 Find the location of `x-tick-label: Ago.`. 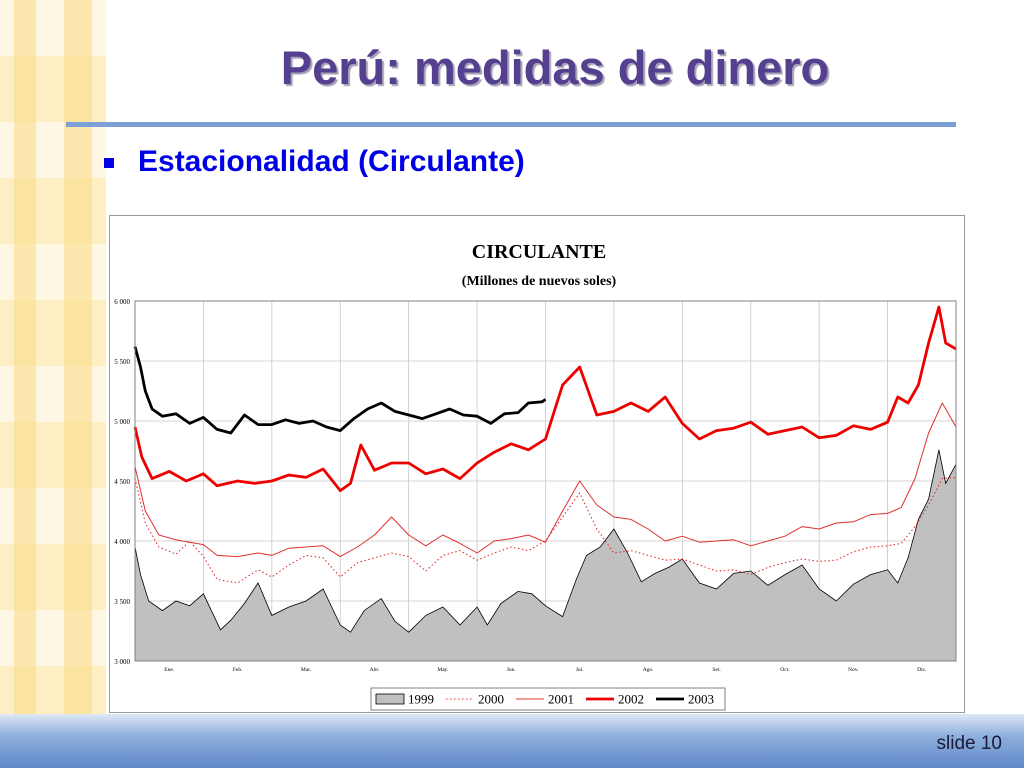

x-tick-label: Ago. is located at coordinates (648, 670).